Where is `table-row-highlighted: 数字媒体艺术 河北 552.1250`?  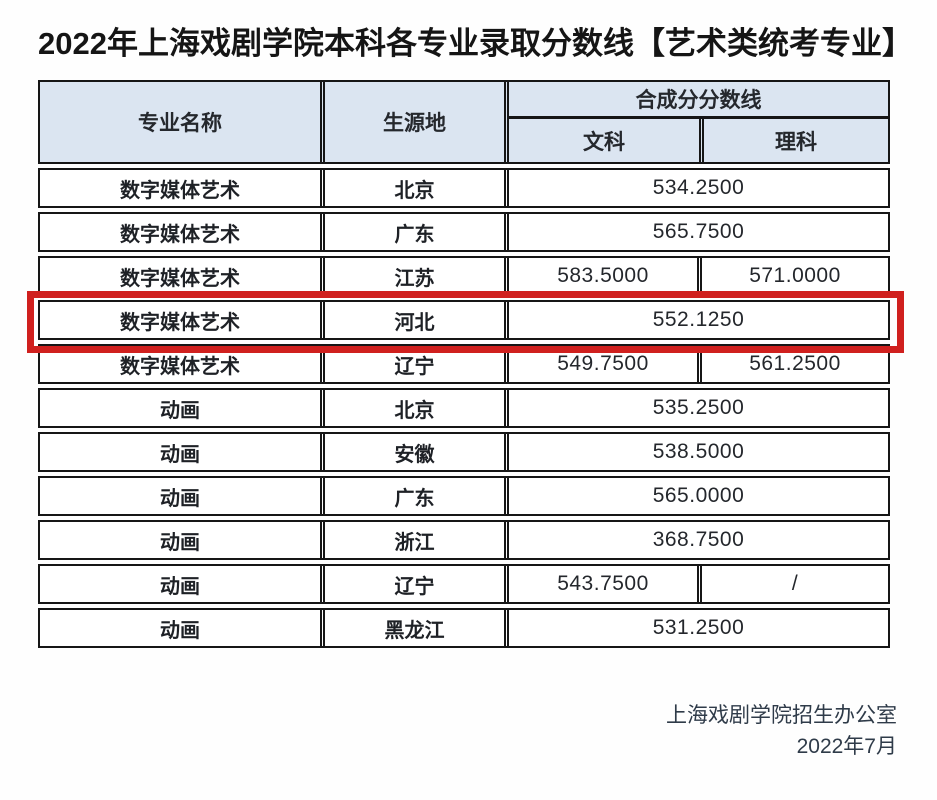
table-row-highlighted: 数字媒体艺术 河北 552.1250 is located at coordinates (464, 320).